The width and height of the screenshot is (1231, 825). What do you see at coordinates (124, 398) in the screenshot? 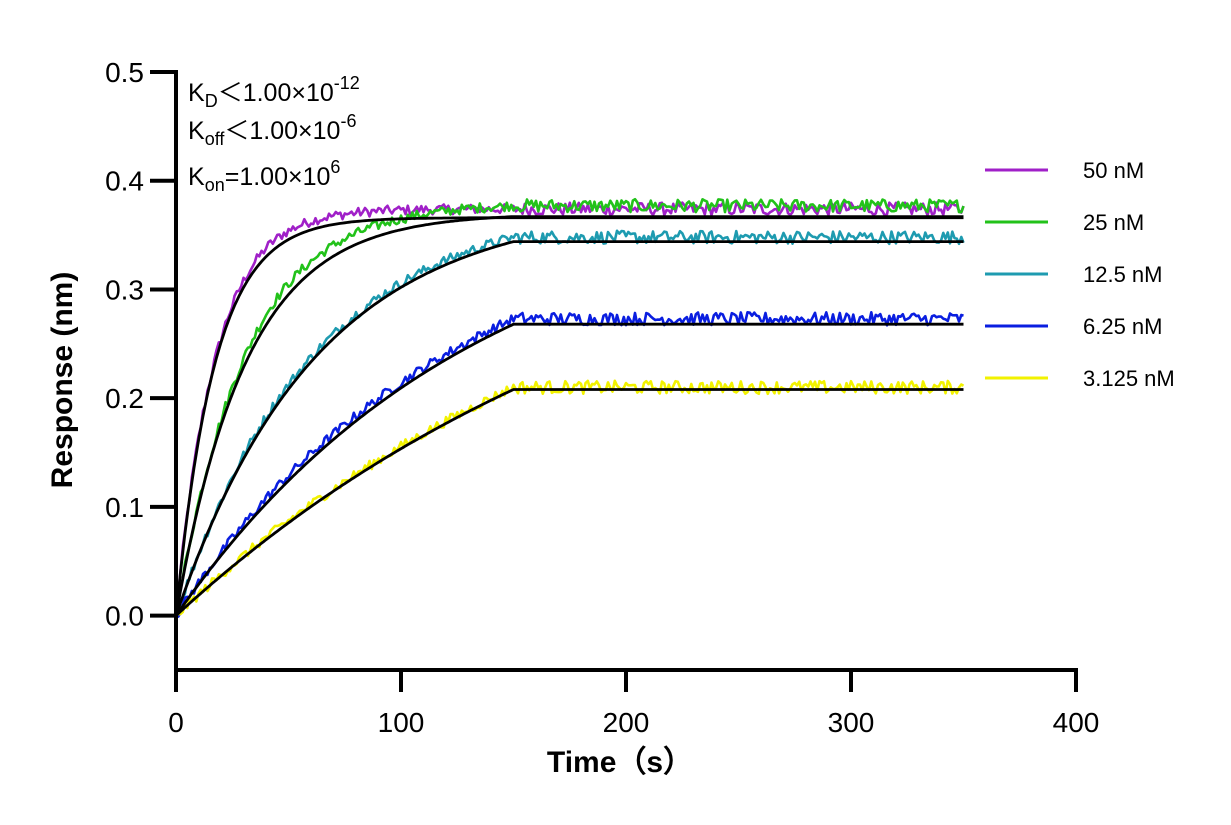
I see `y-tick-label: 0.2` at bounding box center [124, 398].